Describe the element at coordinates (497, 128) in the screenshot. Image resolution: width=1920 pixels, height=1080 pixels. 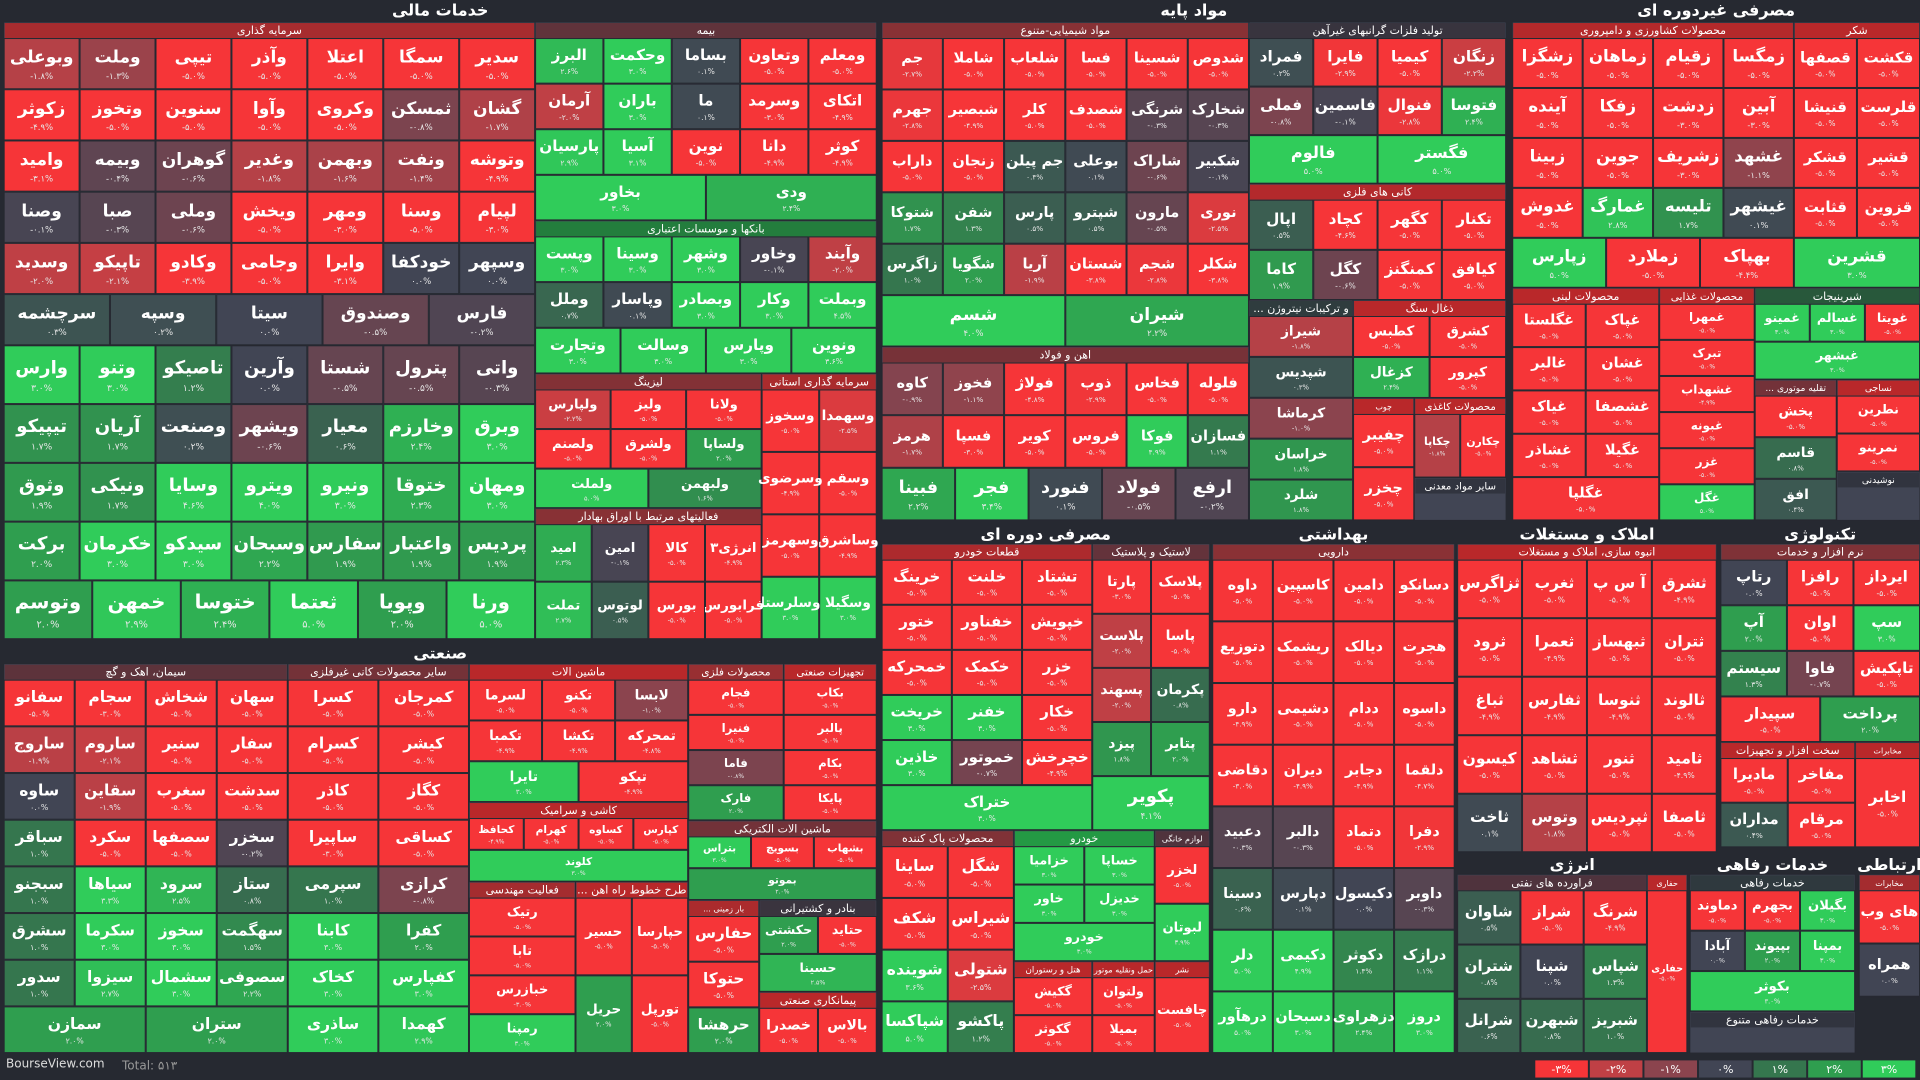
I see `stock-change: -۱.۷%` at that location.